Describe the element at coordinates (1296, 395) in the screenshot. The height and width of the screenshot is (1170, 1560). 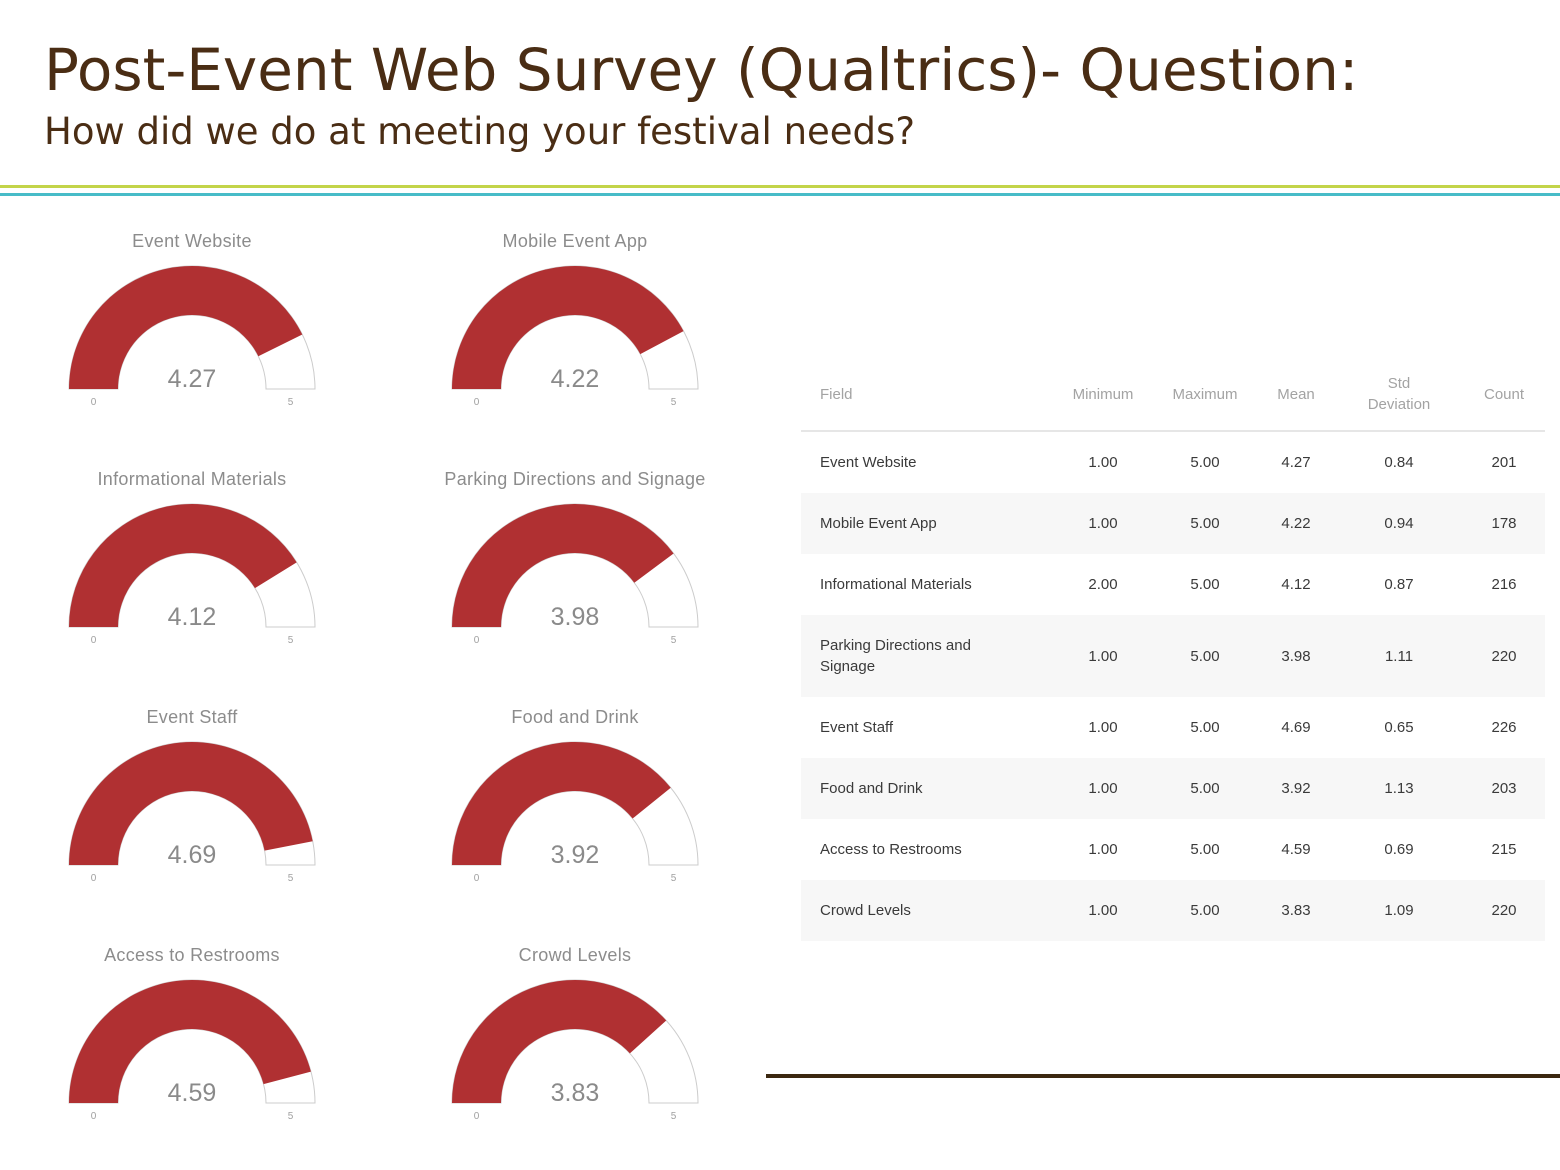
I see `column-header-mean: Mean` at that location.